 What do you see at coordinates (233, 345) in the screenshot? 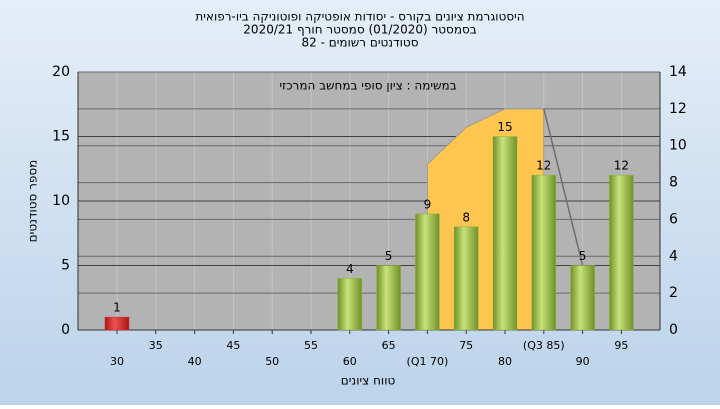
I see `x-tick-label: 45` at bounding box center [233, 345].